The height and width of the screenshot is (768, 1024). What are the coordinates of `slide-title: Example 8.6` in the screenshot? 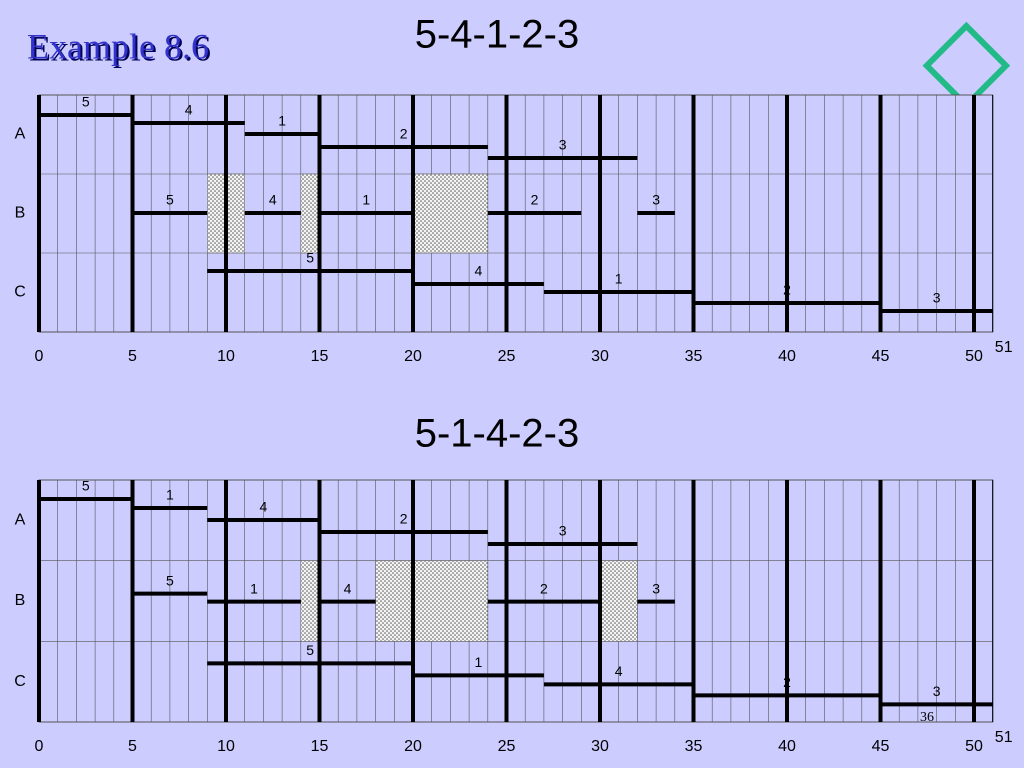 It's located at (118, 46).